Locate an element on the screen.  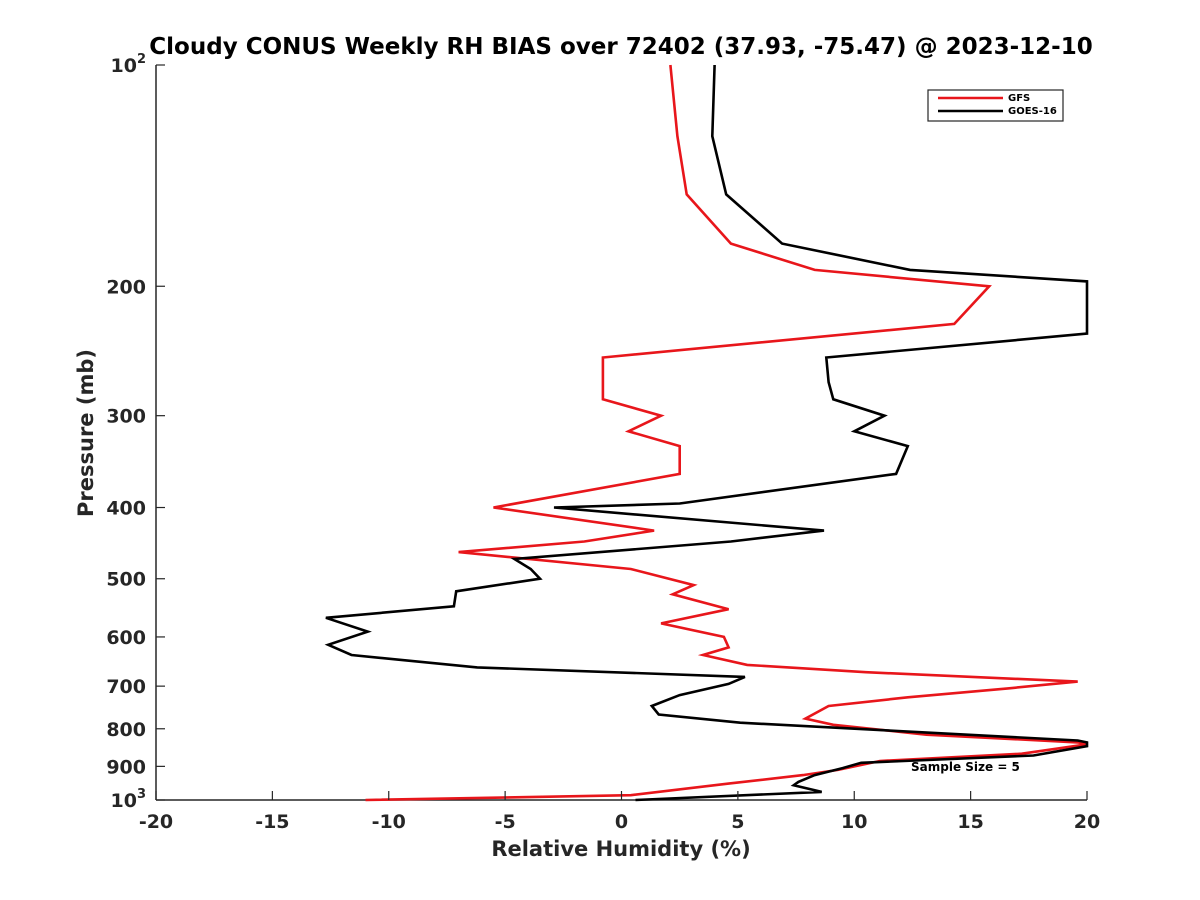
x-tick-label: 20 is located at coordinates (1087, 822).